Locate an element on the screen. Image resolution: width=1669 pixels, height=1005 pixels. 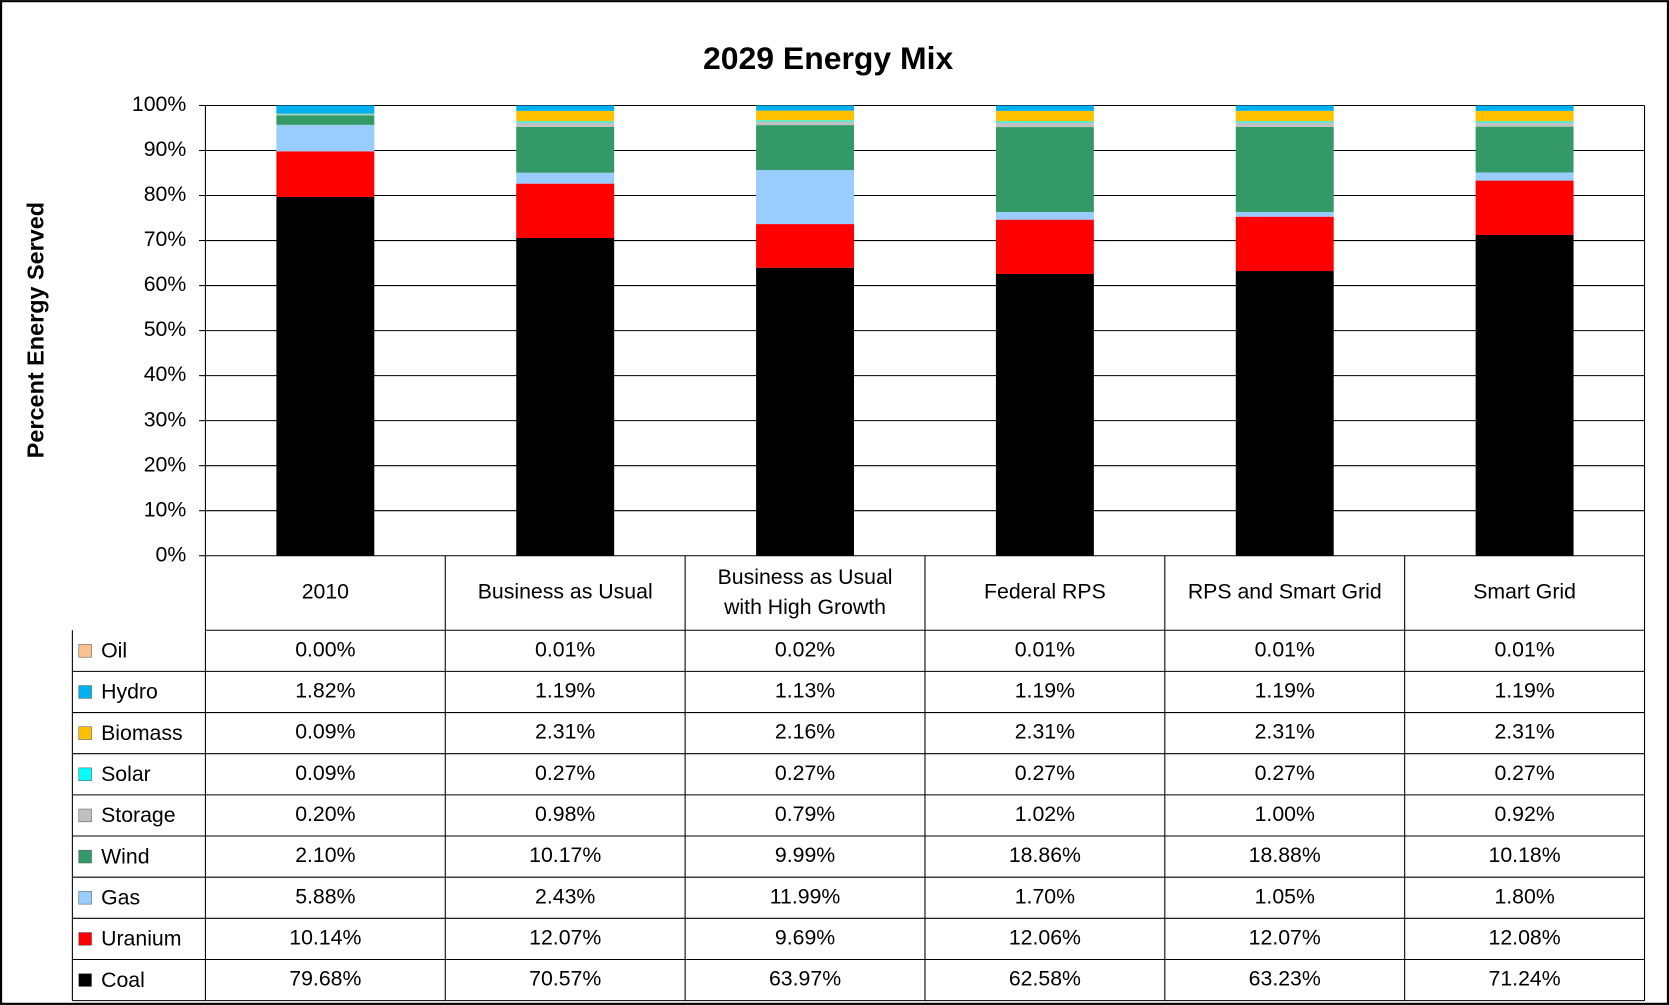
table-value: 12.08% is located at coordinates (1525, 938).